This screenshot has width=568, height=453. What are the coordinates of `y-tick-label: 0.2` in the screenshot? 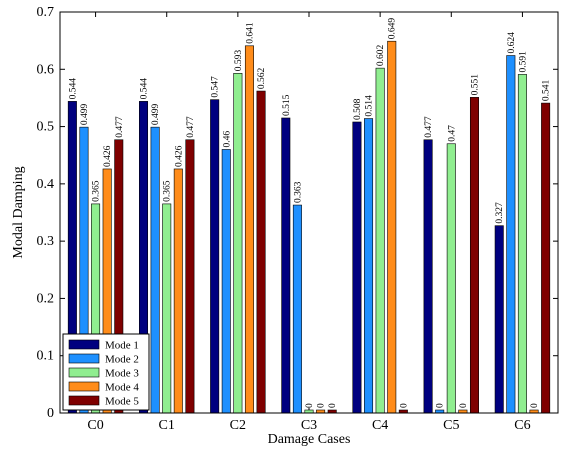 It's located at (46, 298).